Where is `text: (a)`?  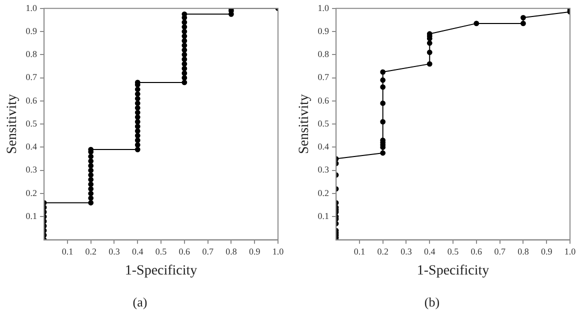 text: (a) is located at coordinates (140, 302).